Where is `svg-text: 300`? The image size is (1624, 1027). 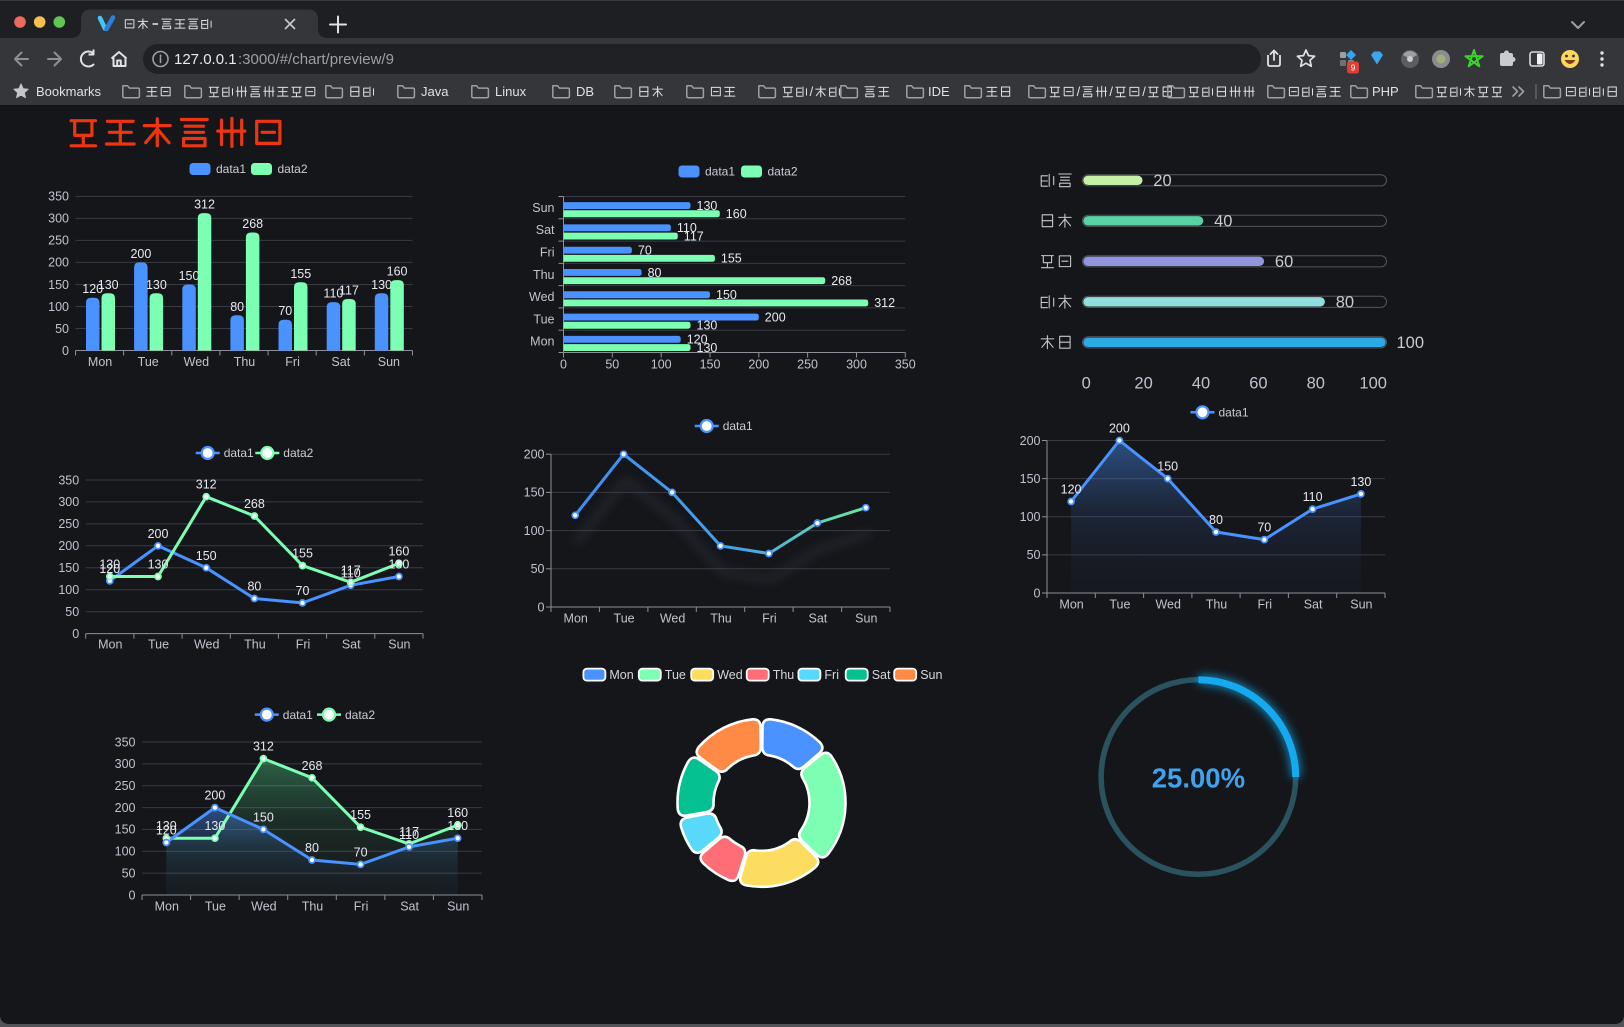 svg-text: 300 is located at coordinates (856, 365).